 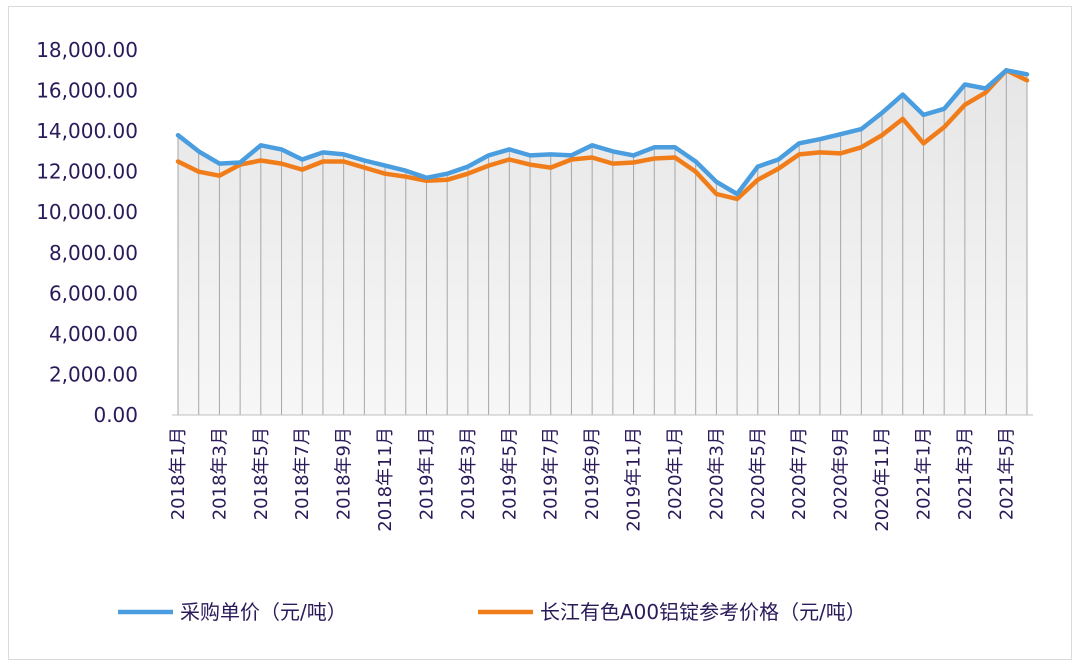 I want to click on x-tick-label: 2019年7月, so click(x=551, y=473).